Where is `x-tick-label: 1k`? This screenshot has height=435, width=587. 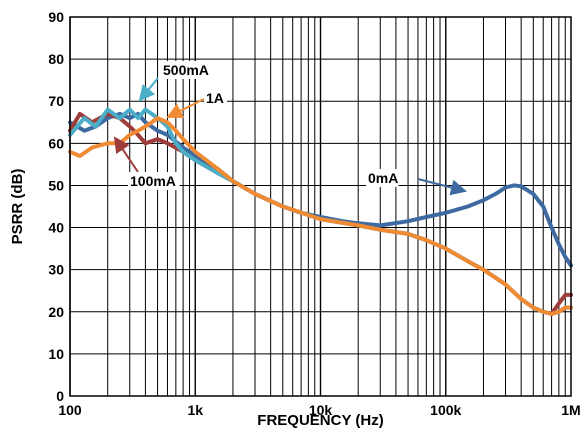 x-tick-label: 1k is located at coordinates (195, 410).